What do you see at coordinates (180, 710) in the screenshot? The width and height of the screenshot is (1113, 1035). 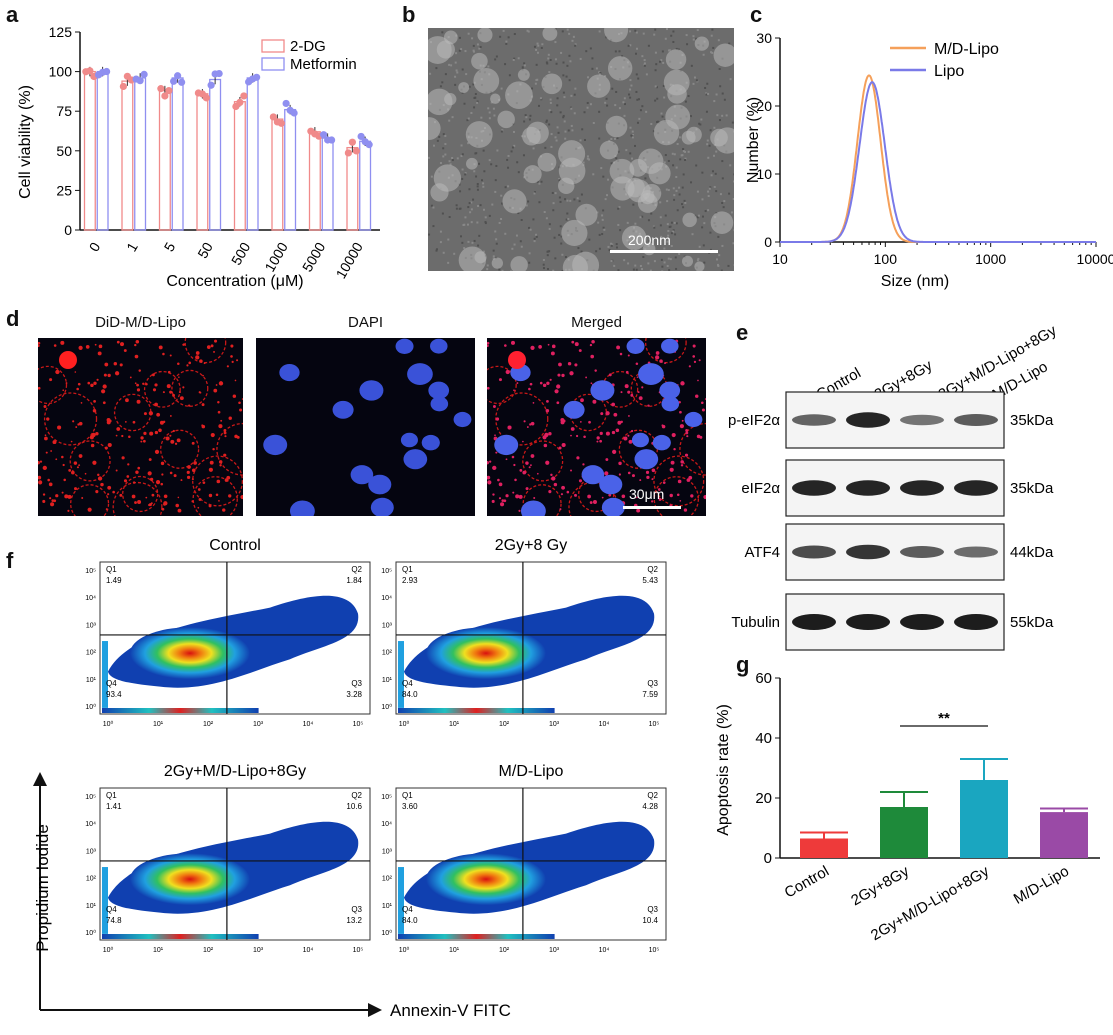 I see `flow-axis-density` at bounding box center [180, 710].